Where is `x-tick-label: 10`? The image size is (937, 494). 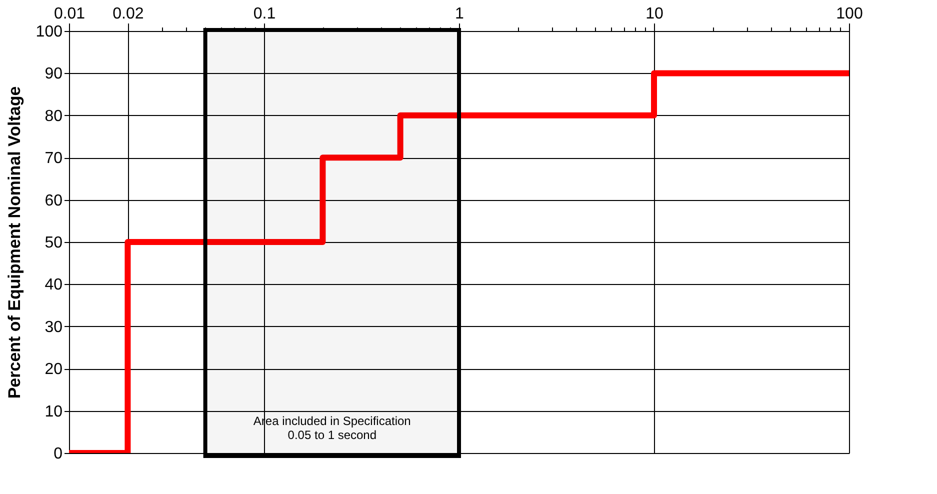 x-tick-label: 10 is located at coordinates (655, 14).